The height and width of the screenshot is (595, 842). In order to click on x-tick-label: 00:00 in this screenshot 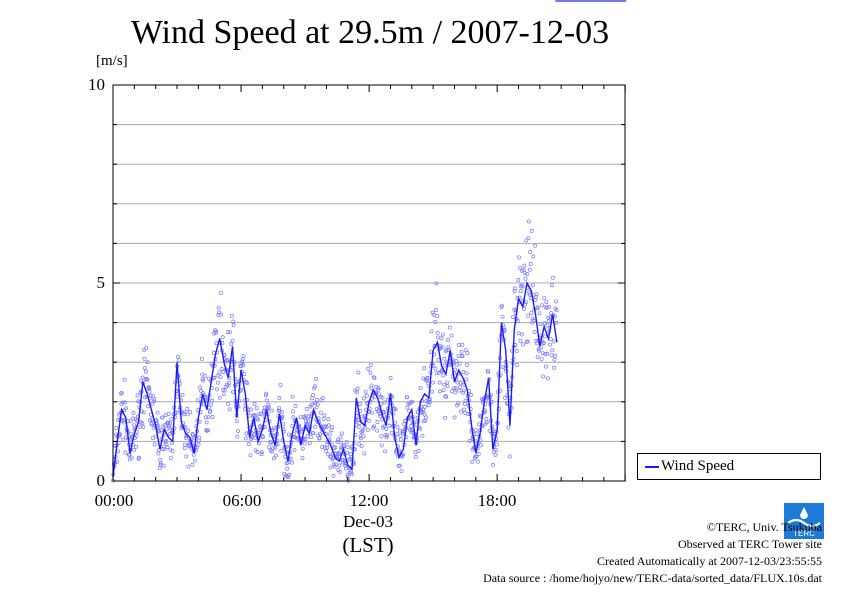, I will do `click(114, 500)`.